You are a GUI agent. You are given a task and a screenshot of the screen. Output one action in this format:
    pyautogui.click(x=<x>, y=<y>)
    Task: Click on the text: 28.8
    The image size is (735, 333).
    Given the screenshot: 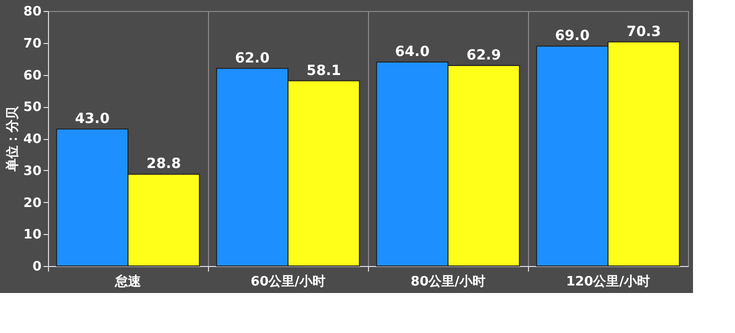 What is the action you would take?
    pyautogui.click(x=163, y=164)
    